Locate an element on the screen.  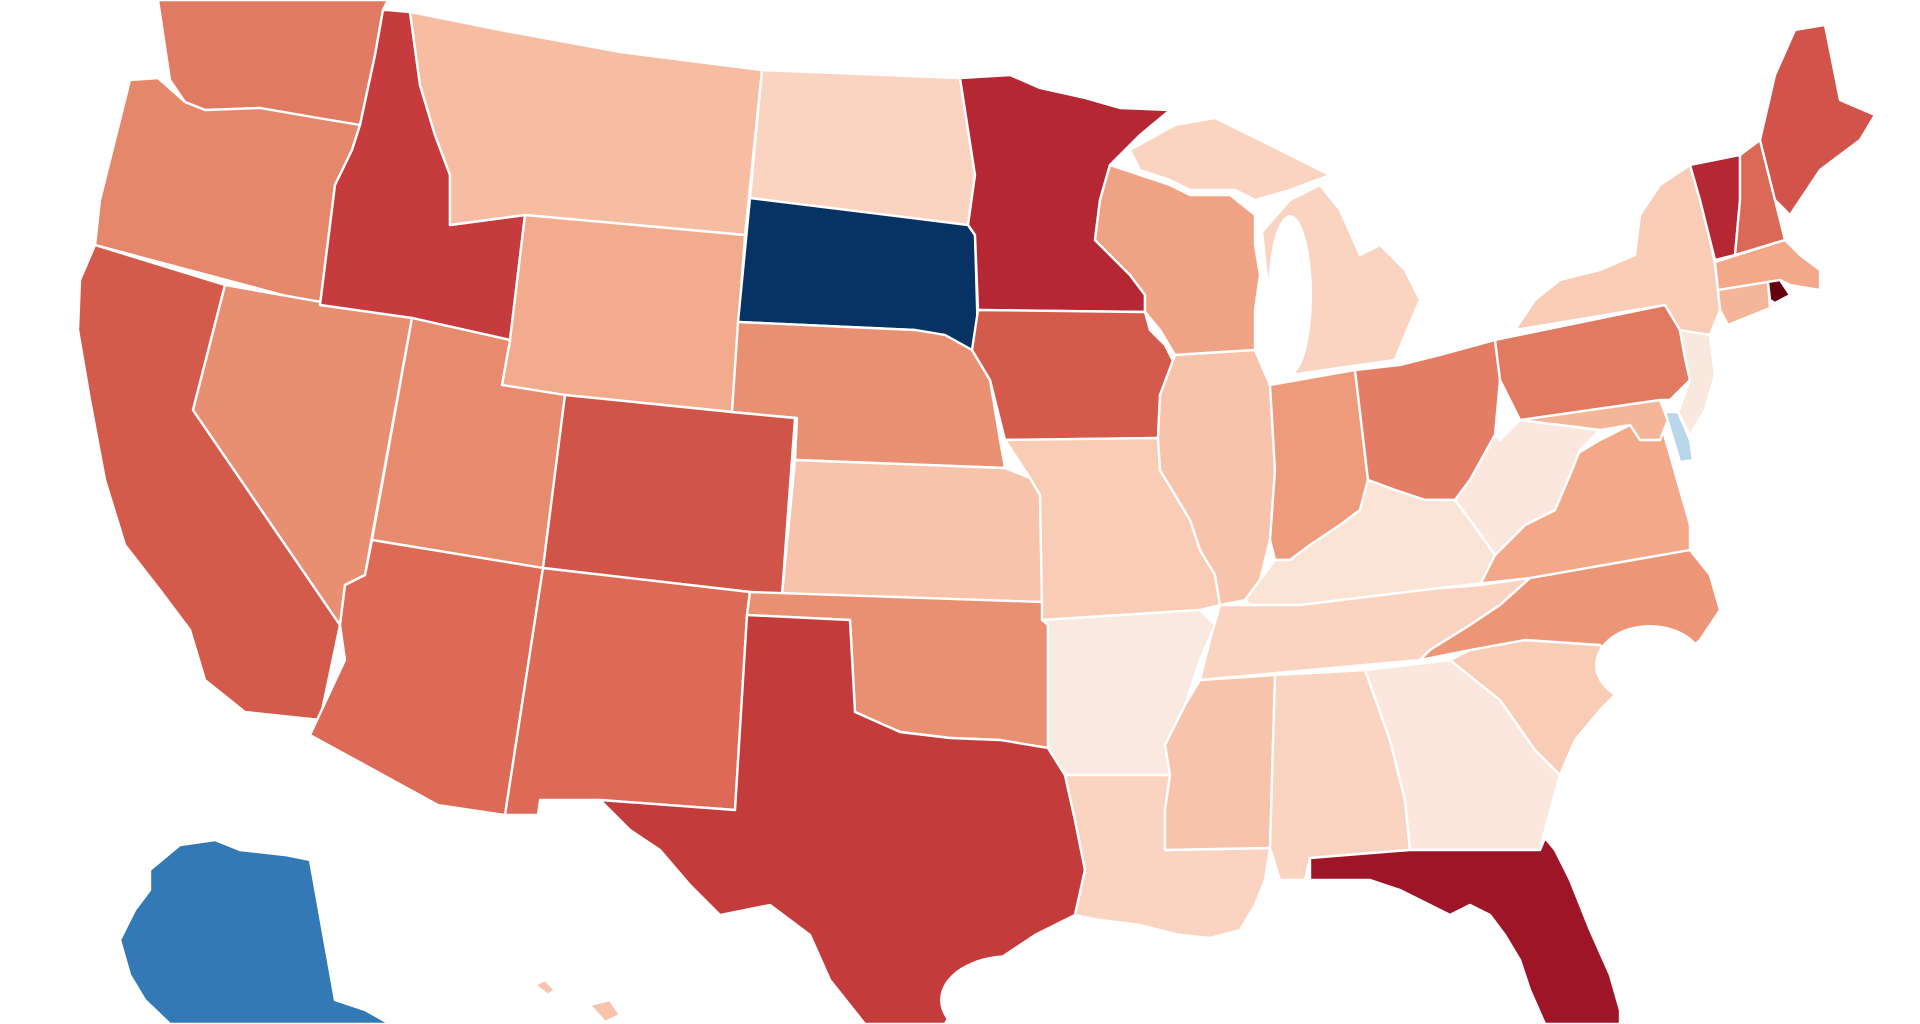
state-new-york is located at coordinates (1617, 250).